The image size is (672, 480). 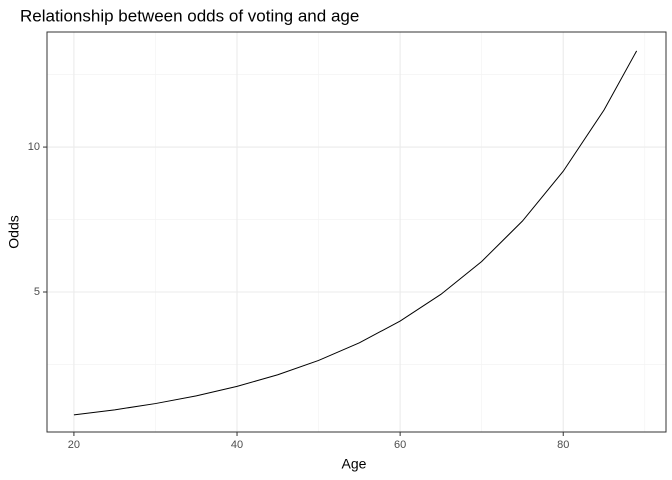 I want to click on x-tick-label: 20, so click(x=74, y=445).